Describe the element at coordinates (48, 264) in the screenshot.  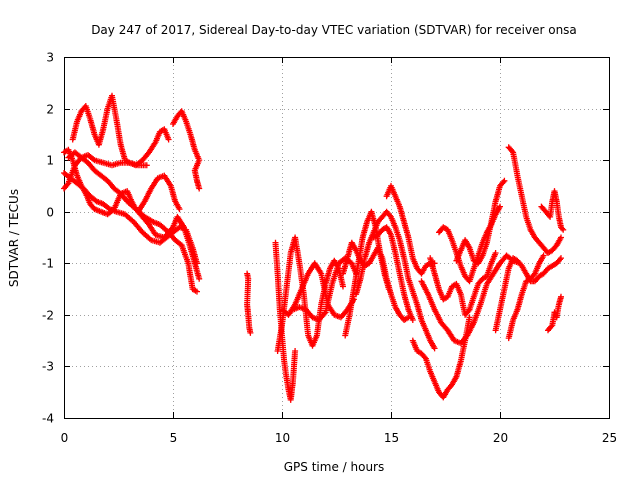
I see `y-tick-label: -1` at that location.